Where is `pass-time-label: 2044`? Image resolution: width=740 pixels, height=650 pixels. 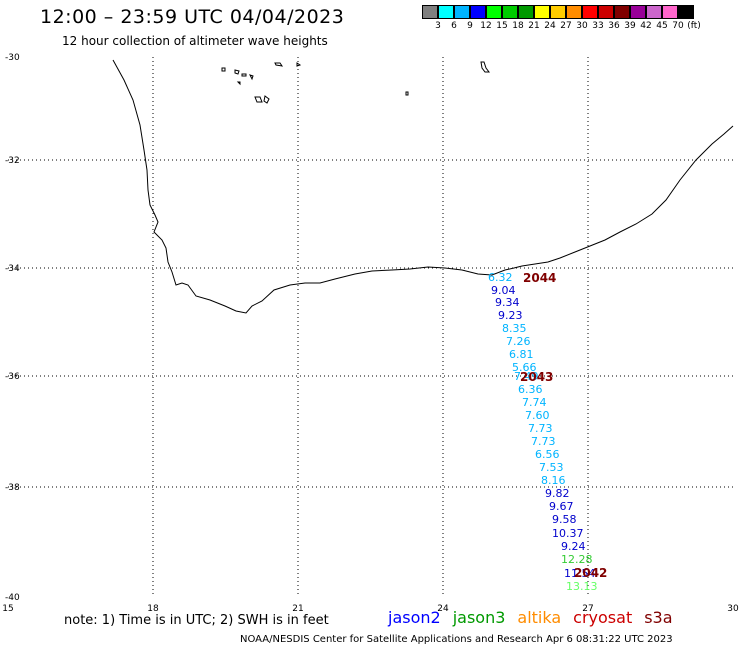 pass-time-label: 2044 is located at coordinates (539, 278).